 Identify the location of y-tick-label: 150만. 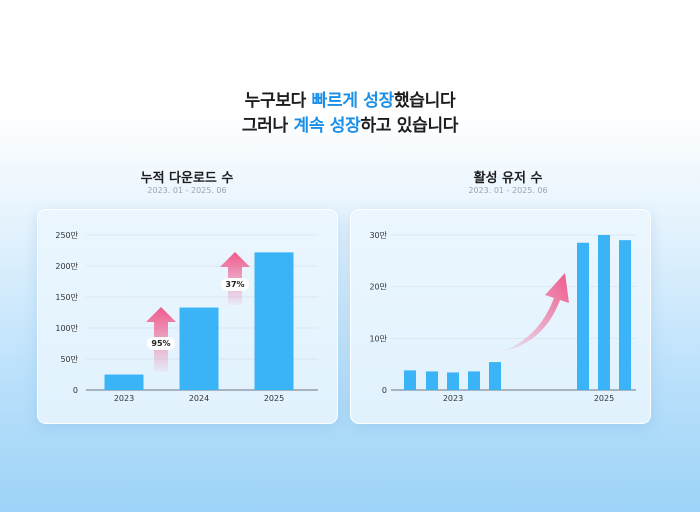
(66, 297).